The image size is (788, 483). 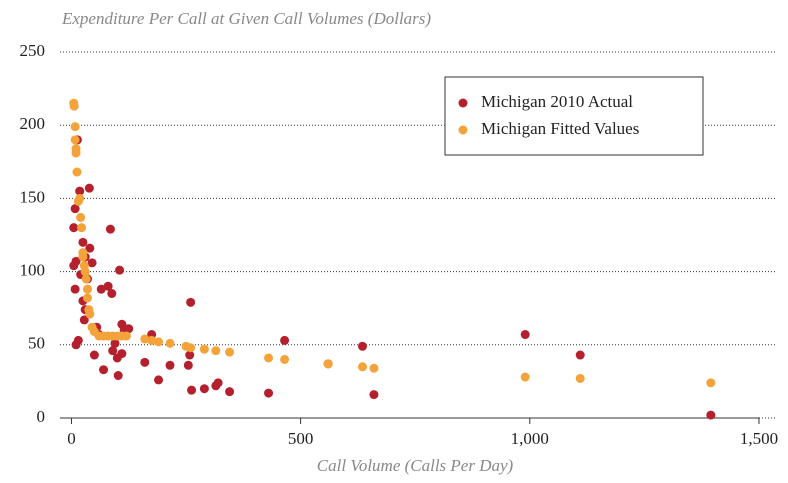 What do you see at coordinates (36, 343) in the screenshot?
I see `y-tick-label: 50` at bounding box center [36, 343].